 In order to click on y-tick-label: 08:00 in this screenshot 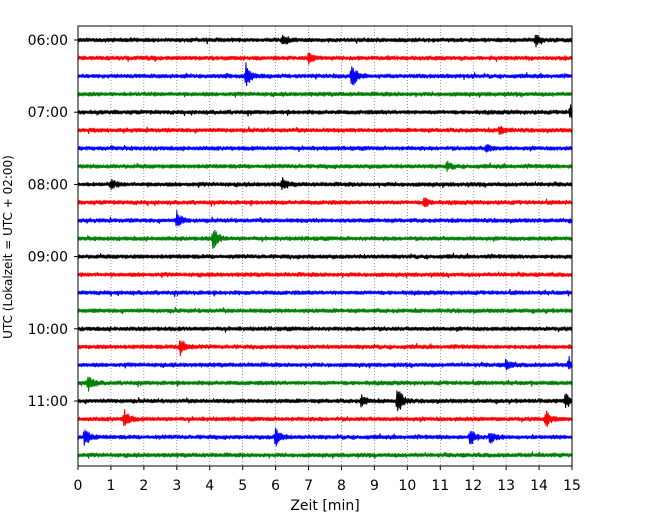, I will do `click(48, 185)`.